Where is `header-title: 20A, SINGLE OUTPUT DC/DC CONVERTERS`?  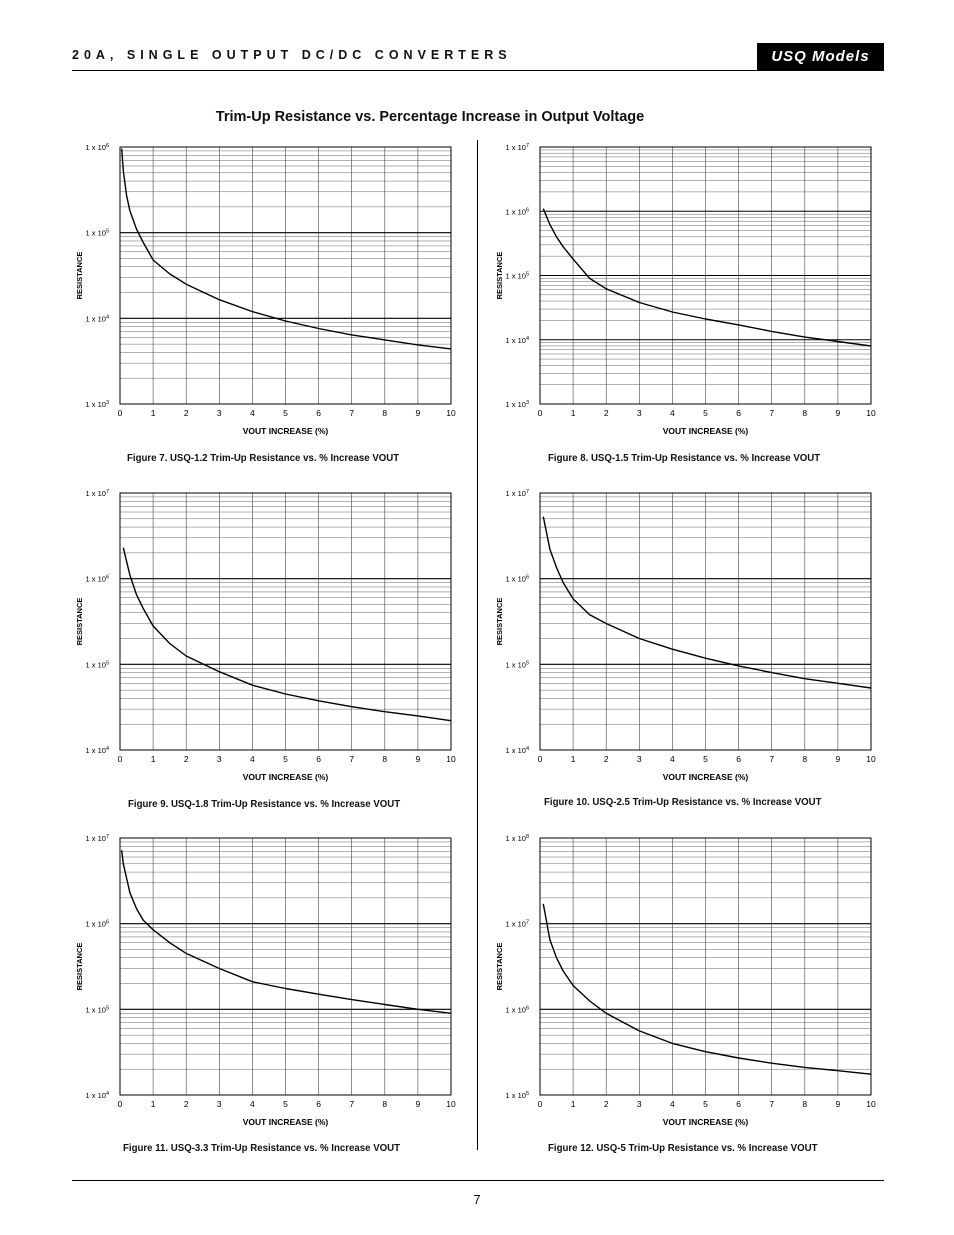 header-title: 20A, SINGLE OUTPUT DC/DC CONVERTERS is located at coordinates (292, 55).